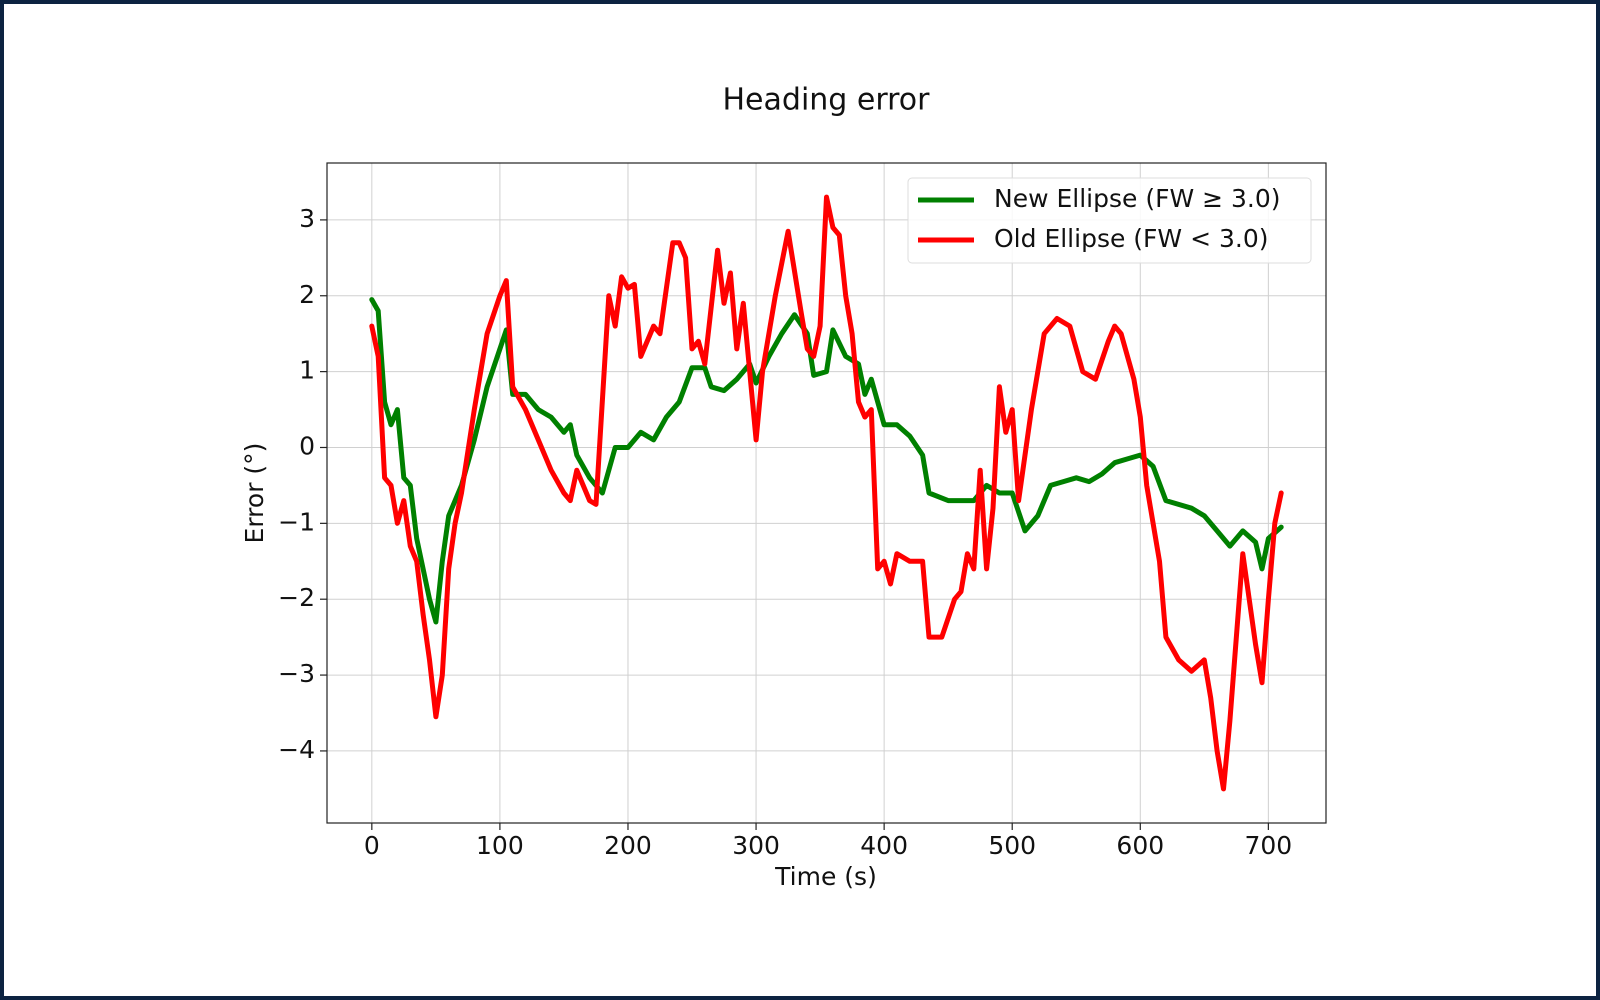  I want to click on y-tick-label: −1, so click(296, 521).